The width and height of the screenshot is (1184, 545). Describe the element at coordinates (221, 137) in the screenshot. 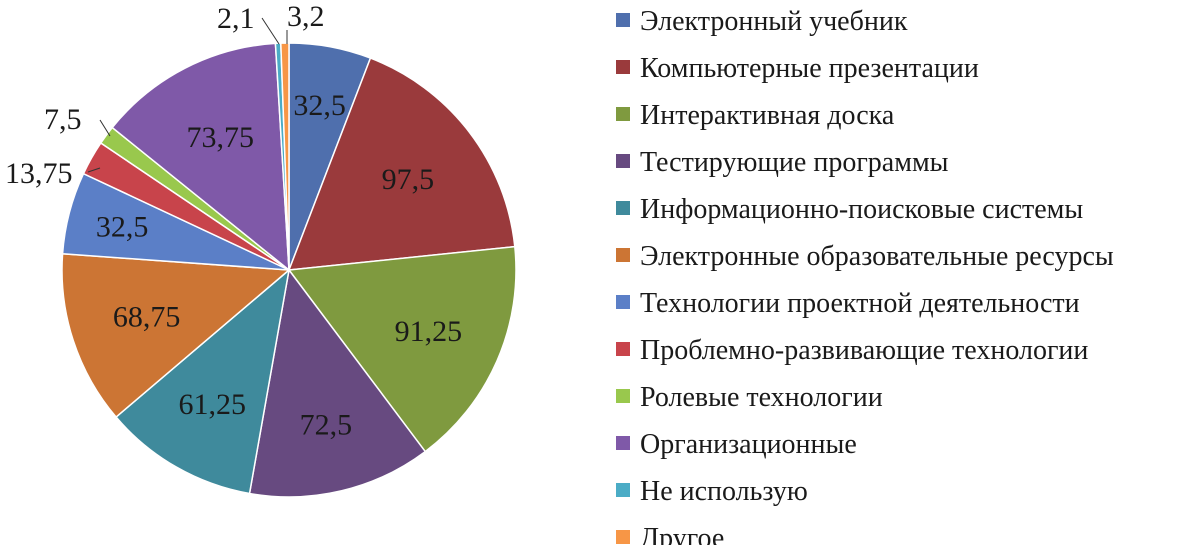

I see `data-label: 73,75` at that location.